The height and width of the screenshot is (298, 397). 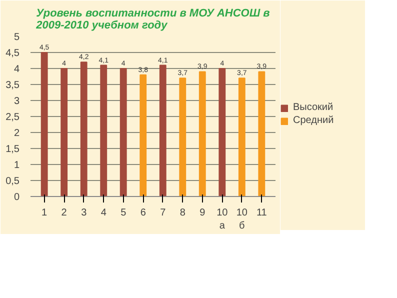 What do you see at coordinates (17, 37) in the screenshot?
I see `y-tick-label: 5` at bounding box center [17, 37].